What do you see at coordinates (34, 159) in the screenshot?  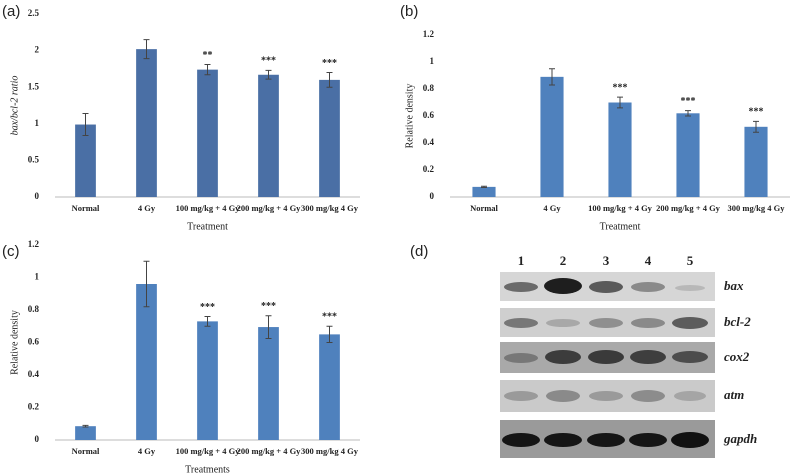 I see `y-tick-label: 0.5` at bounding box center [34, 159].